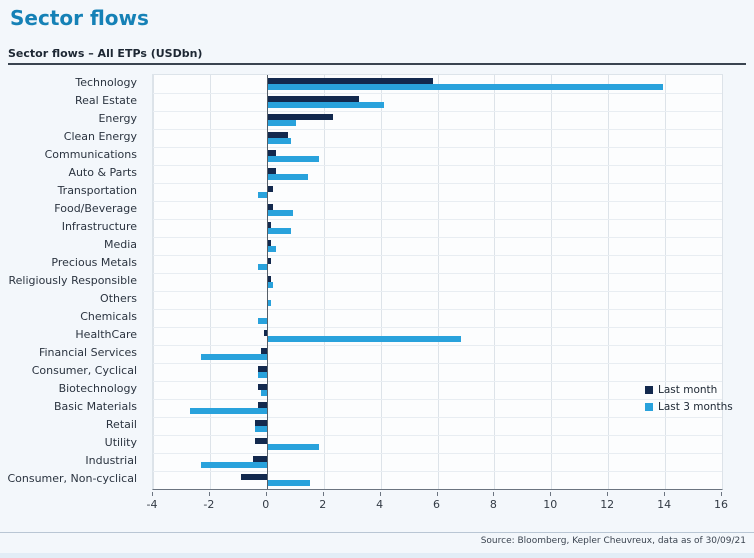 The height and width of the screenshot is (558, 754). I want to click on x-axis-tick-label: 8, so click(493, 504).